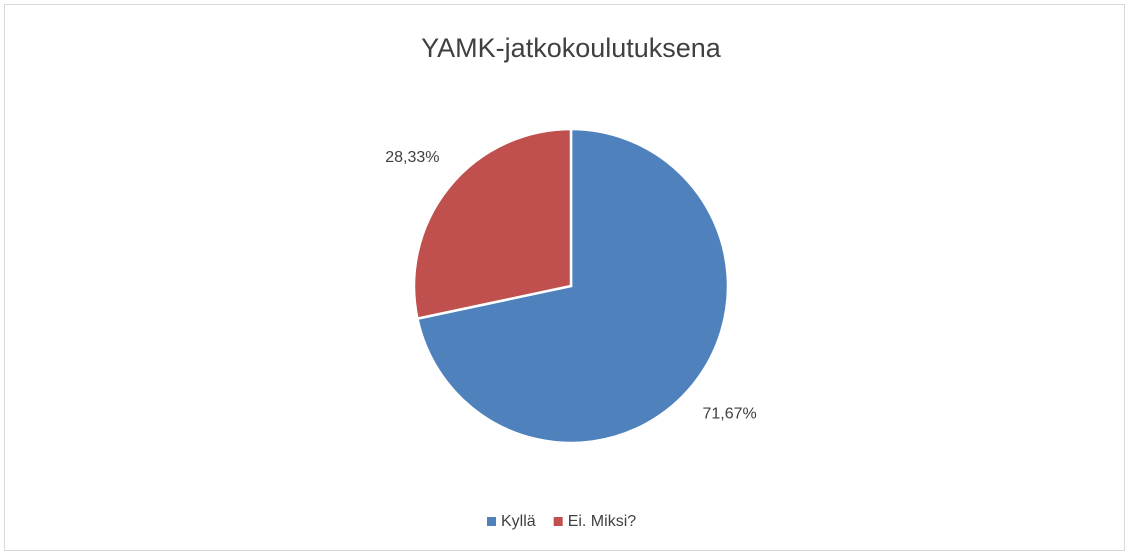 The height and width of the screenshot is (555, 1129). Describe the element at coordinates (412, 157) in the screenshot. I see `data-label: 28,33%` at that location.